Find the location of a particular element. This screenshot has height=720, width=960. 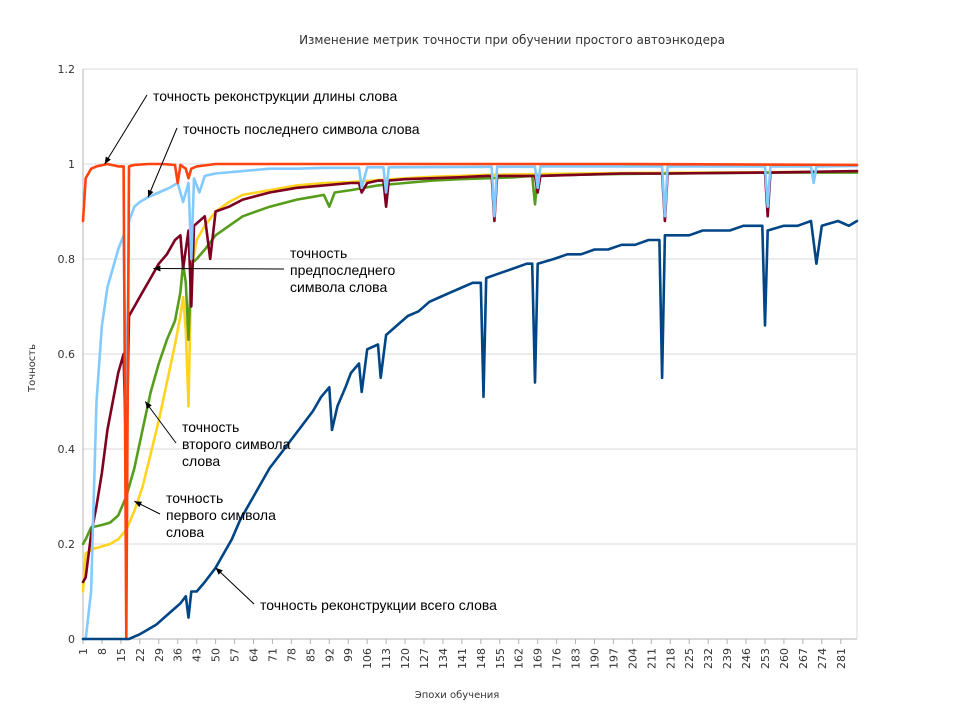

x-tick-label: 71 is located at coordinates (272, 655).